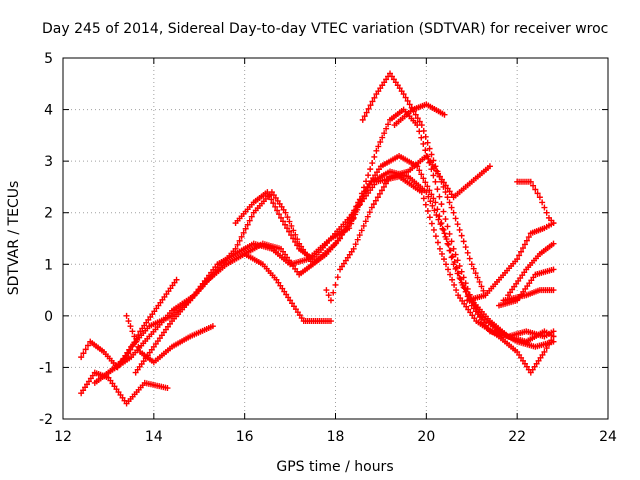 The image size is (640, 480). Describe the element at coordinates (245, 437) in the screenshot. I see `x-tick-label: 16` at that location.